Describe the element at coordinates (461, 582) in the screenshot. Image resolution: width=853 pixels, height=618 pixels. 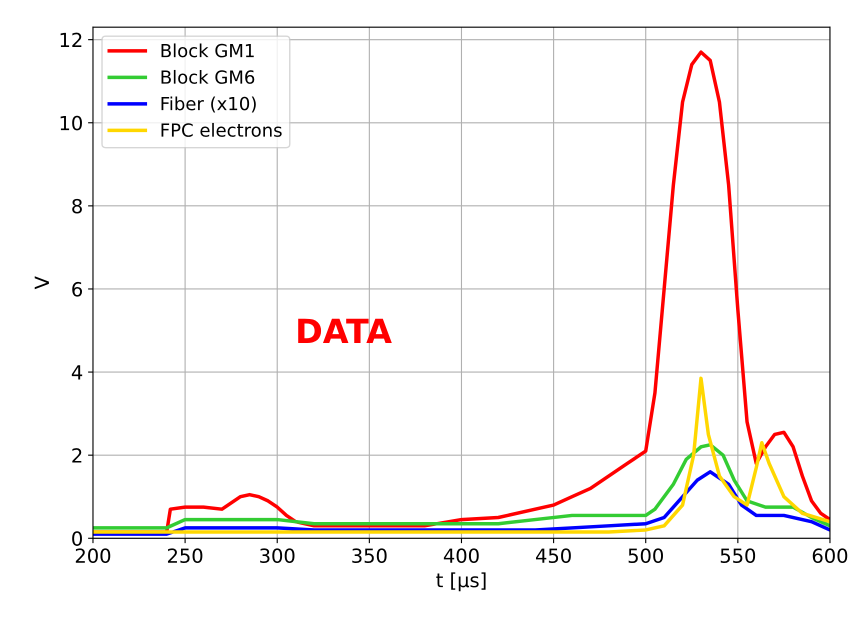
I see `x-axis-title: t [µs]` at that location.